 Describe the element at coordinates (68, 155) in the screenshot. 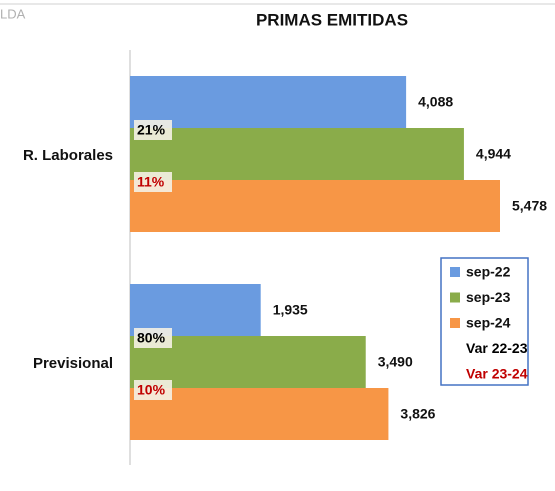

I see `category-label: R. Laborales` at that location.